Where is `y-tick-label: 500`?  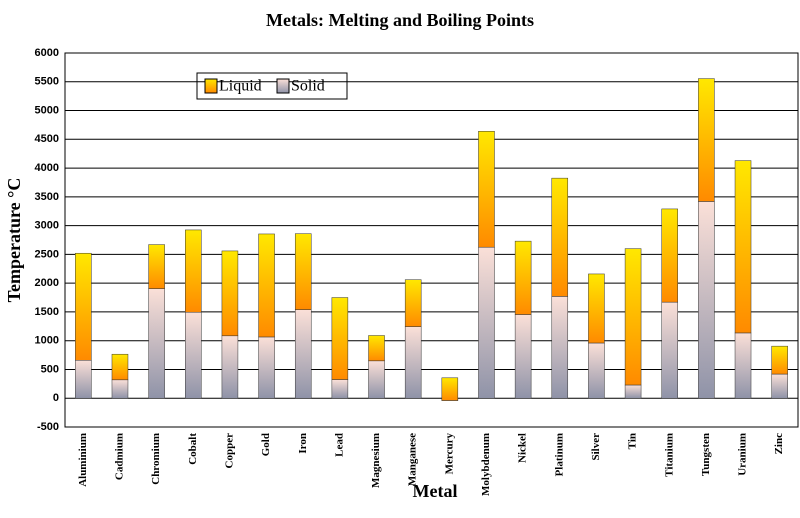
y-tick-label: 500 is located at coordinates (50, 369).